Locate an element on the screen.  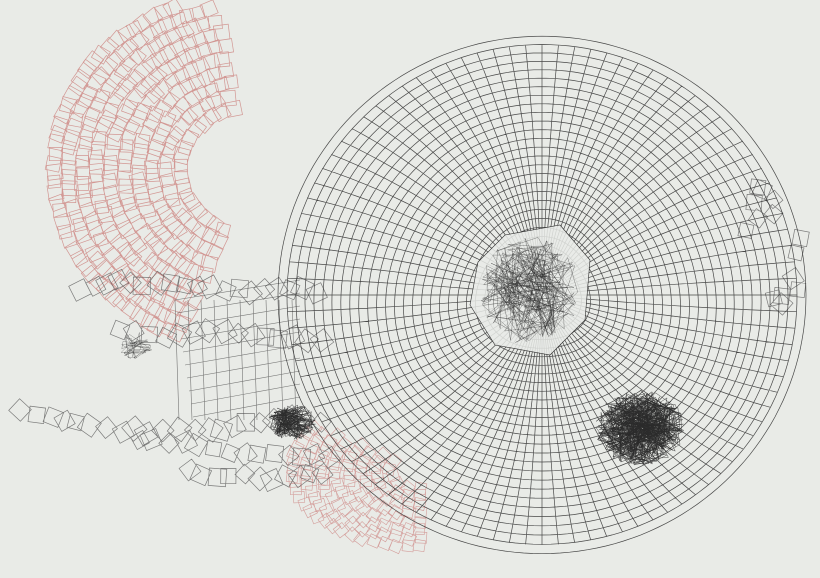
left-grid-block is located at coordinates (237, 350).